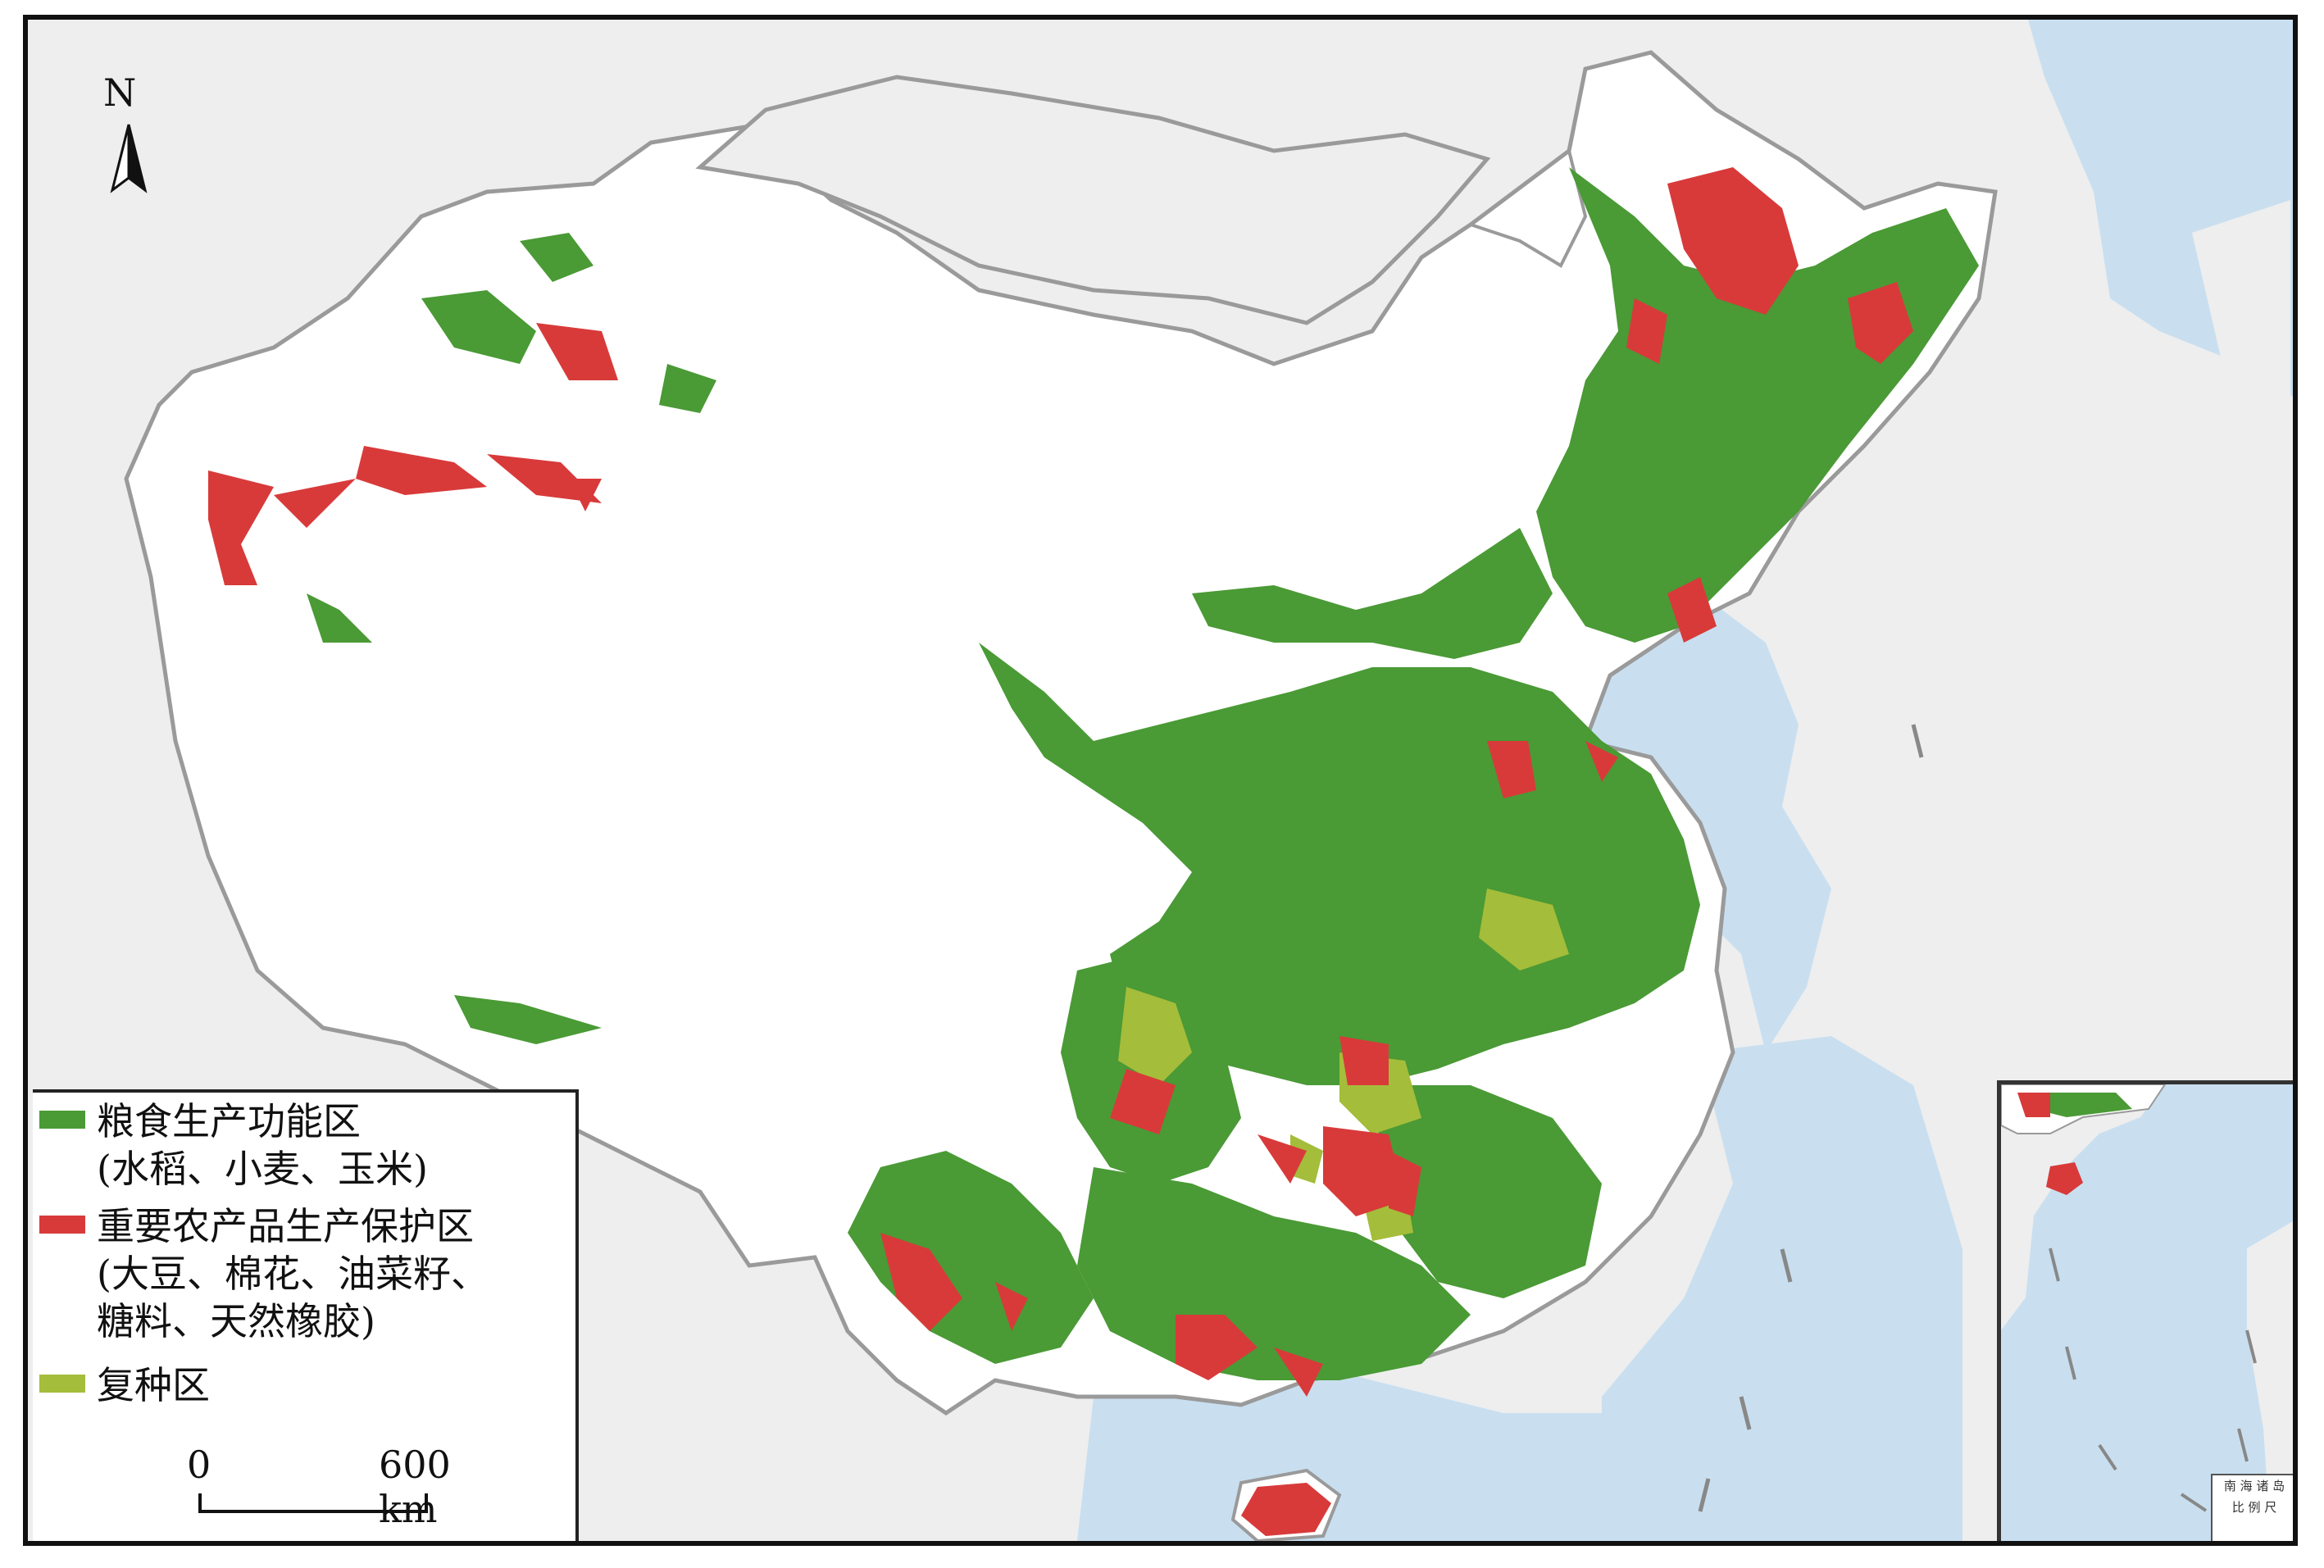 This screenshot has width=2324, height=1568. Describe the element at coordinates (313, 1511) in the screenshot. I see `scale-line` at that location.